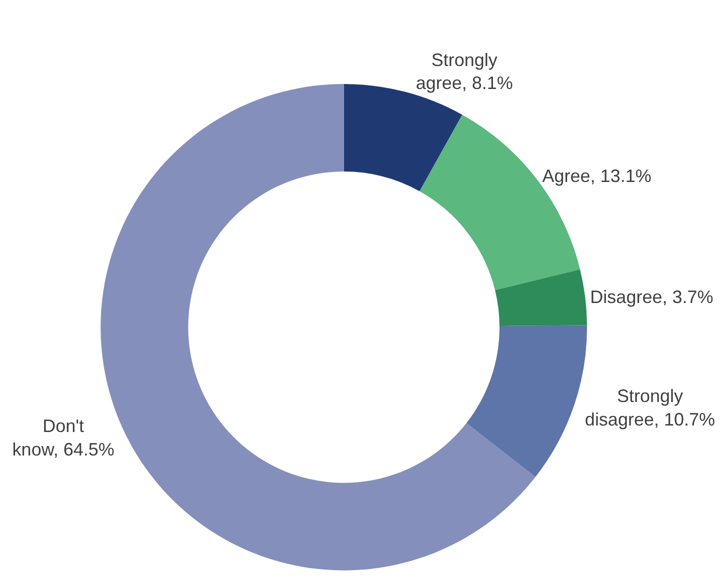  Describe the element at coordinates (63, 438) in the screenshot. I see `slice-label: Don't know, 64.5%` at that location.